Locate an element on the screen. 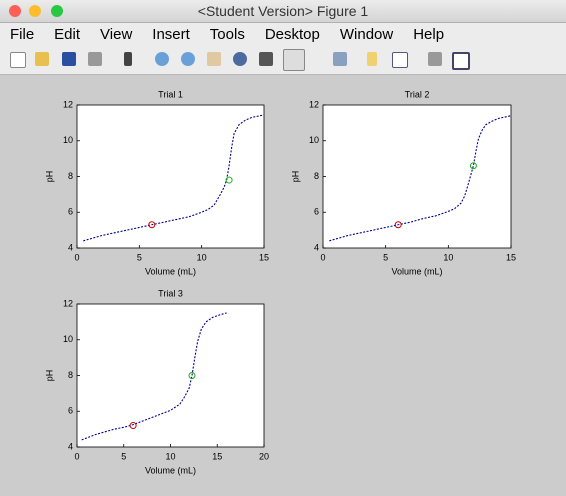  axes-title: Trial 1 is located at coordinates (170, 94).